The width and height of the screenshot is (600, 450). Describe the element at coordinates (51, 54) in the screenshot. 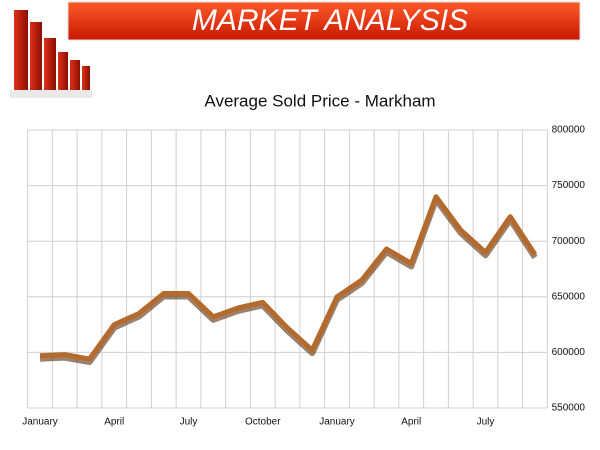

I see `logo-icon` at that location.